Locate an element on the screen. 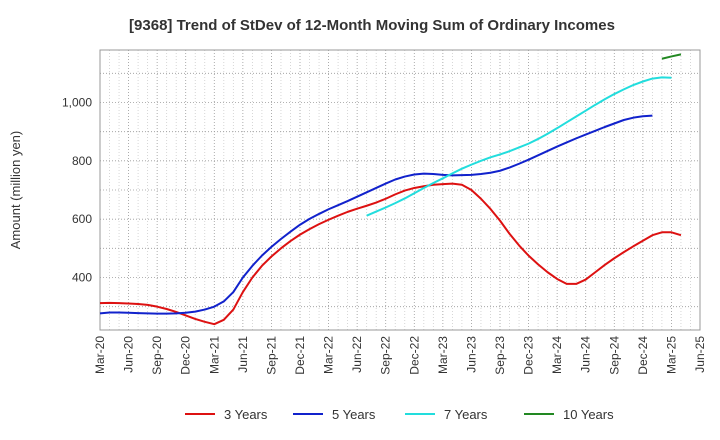 The width and height of the screenshot is (720, 440). legend-label: 10 Years is located at coordinates (588, 414).